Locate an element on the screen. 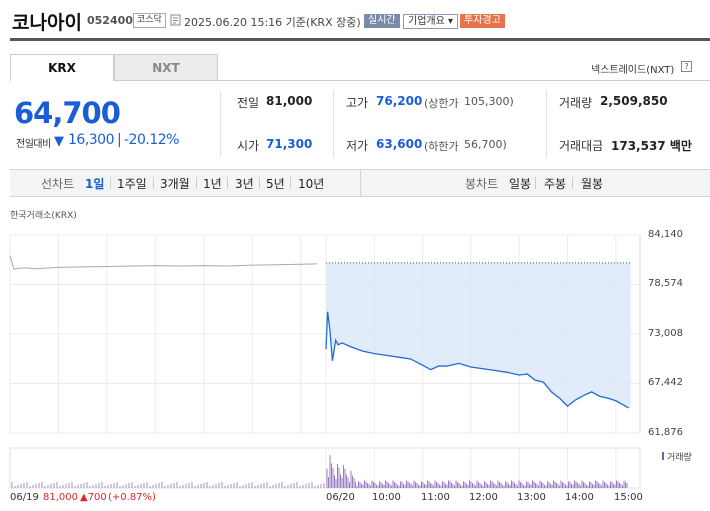 Image resolution: width=710 pixels, height=511 pixels. period-1w: 1주일 is located at coordinates (132, 184).